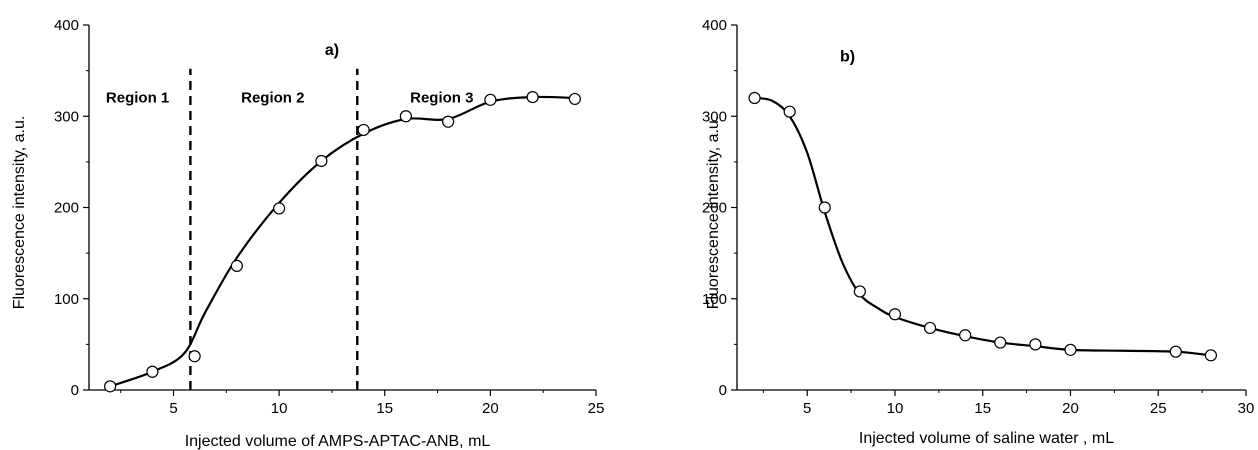  I want to click on chart-b-x-tick-label: 10, so click(895, 408).